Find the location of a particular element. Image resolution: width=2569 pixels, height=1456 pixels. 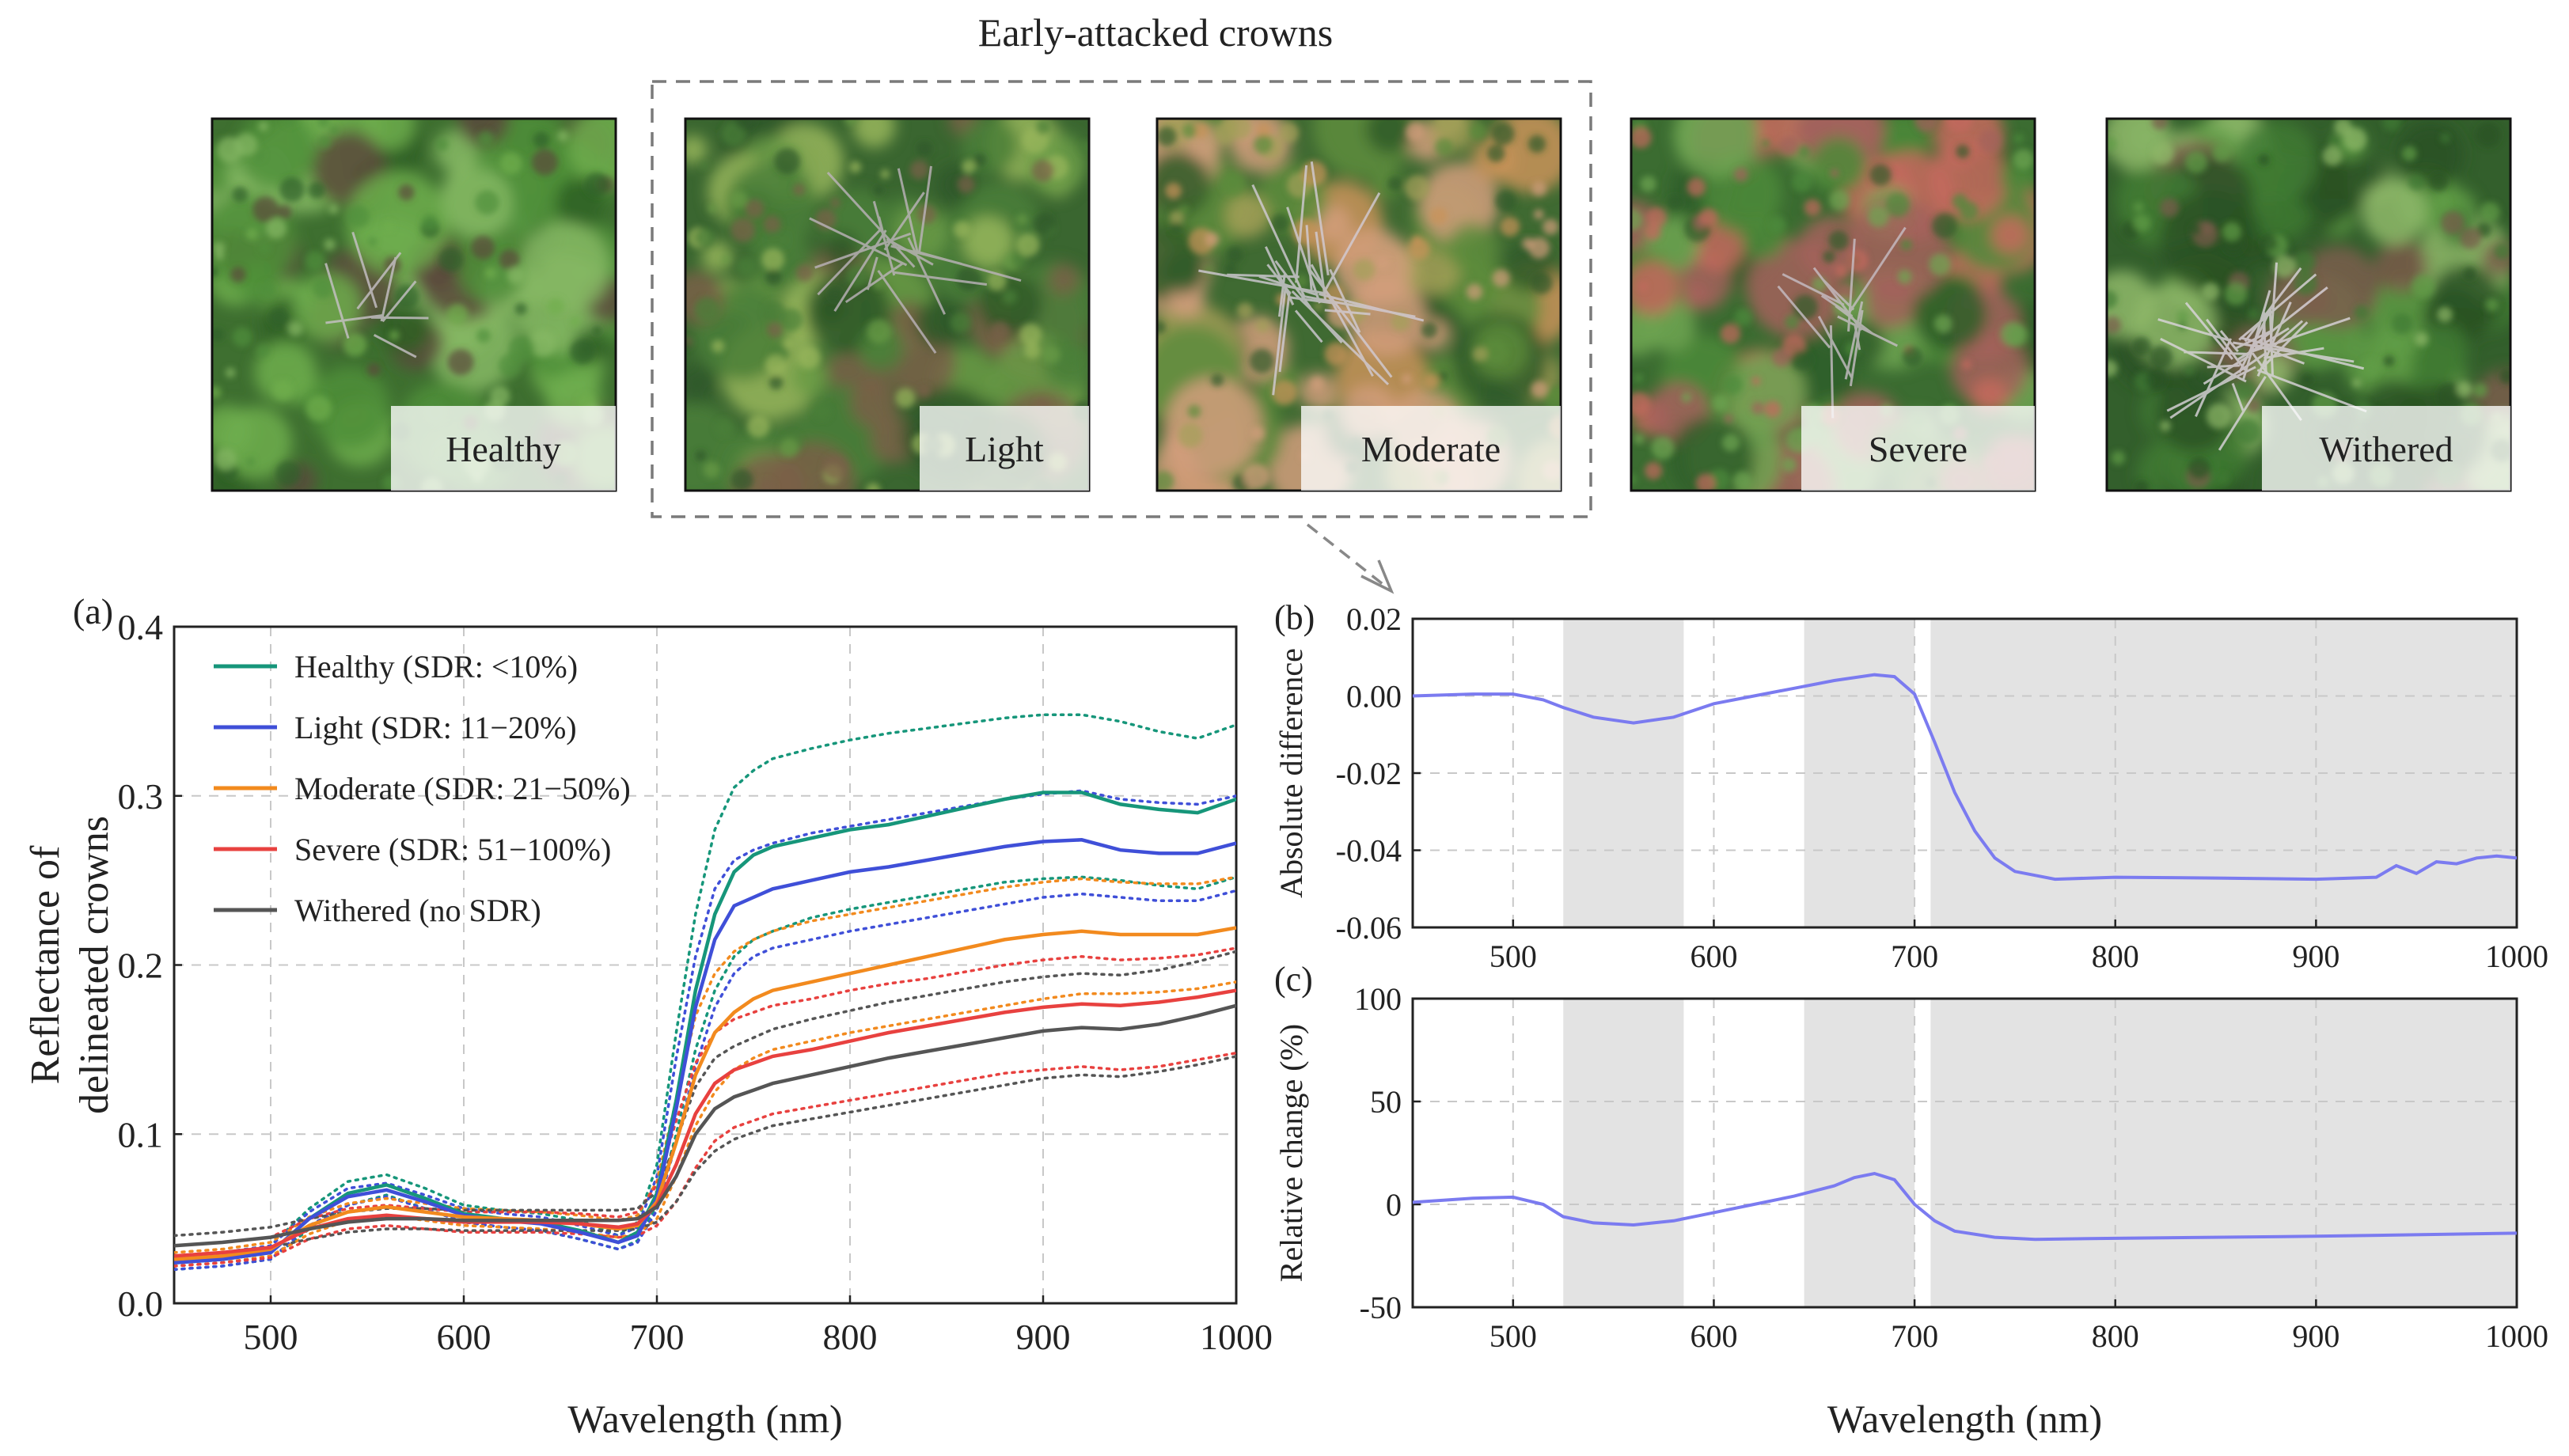

photo-label: Withered is located at coordinates (2386, 449).